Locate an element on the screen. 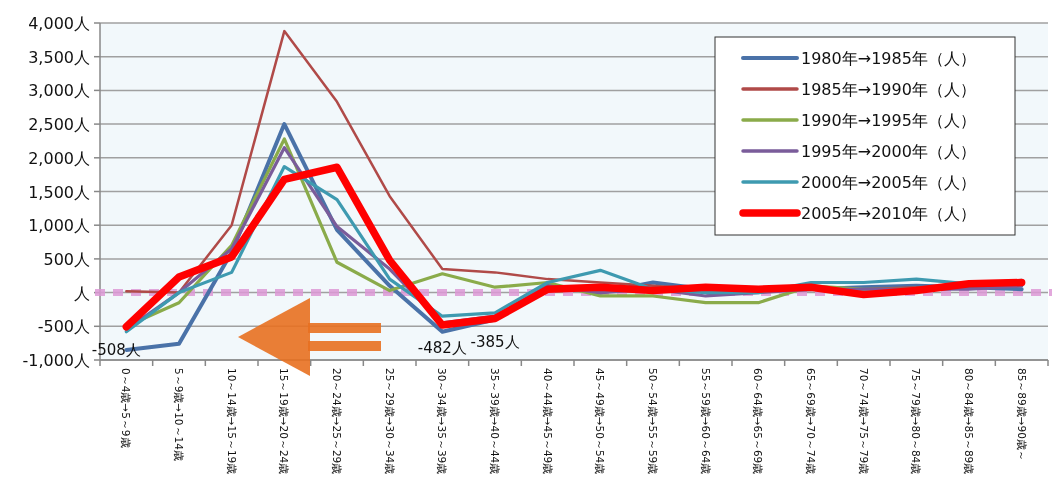  x-tick-label: 30～34歳→35～39歳 is located at coordinates (442, 421).